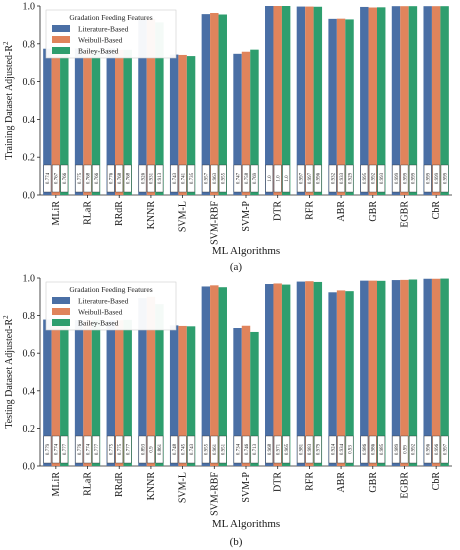  Describe the element at coordinates (57, 178) in the screenshot. I see `data-label: 0.767` at that location.